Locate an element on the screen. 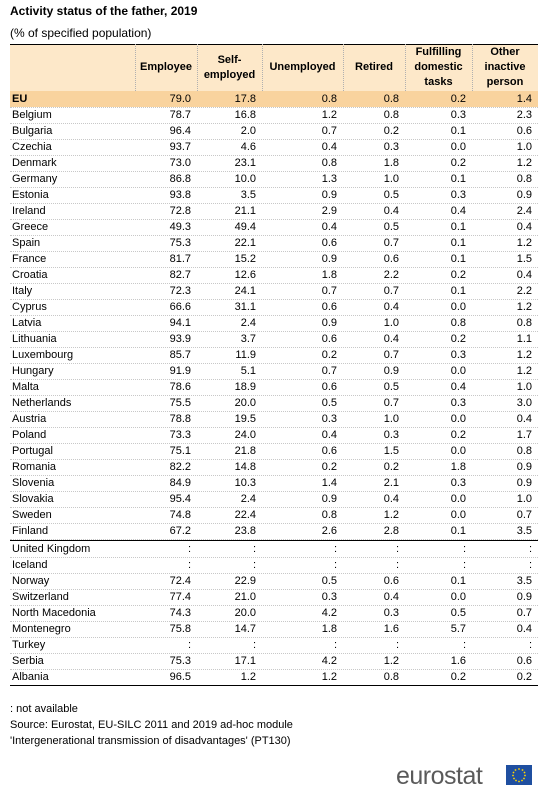 Image resolution: width=549 pixels, height=803 pixels. row-label: Spain is located at coordinates (26, 243).